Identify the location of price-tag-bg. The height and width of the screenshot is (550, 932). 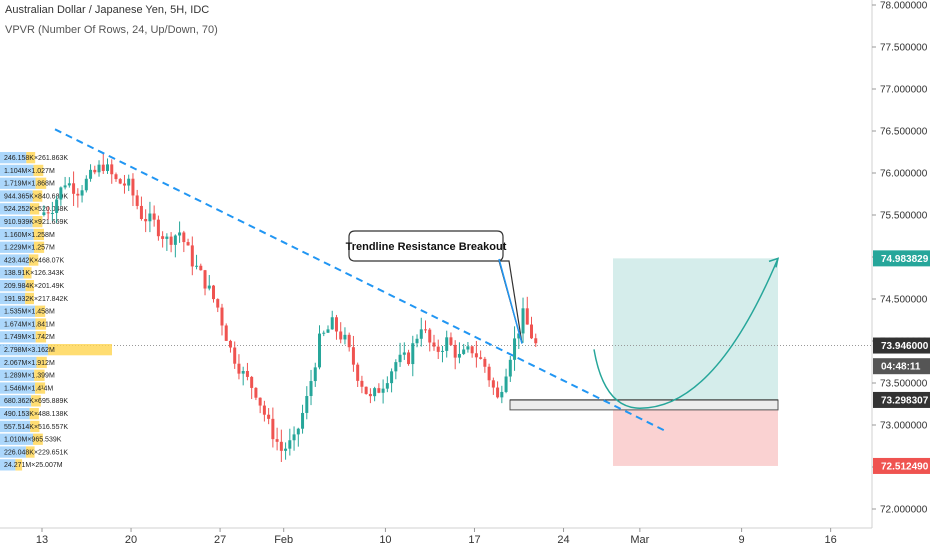
(901, 345).